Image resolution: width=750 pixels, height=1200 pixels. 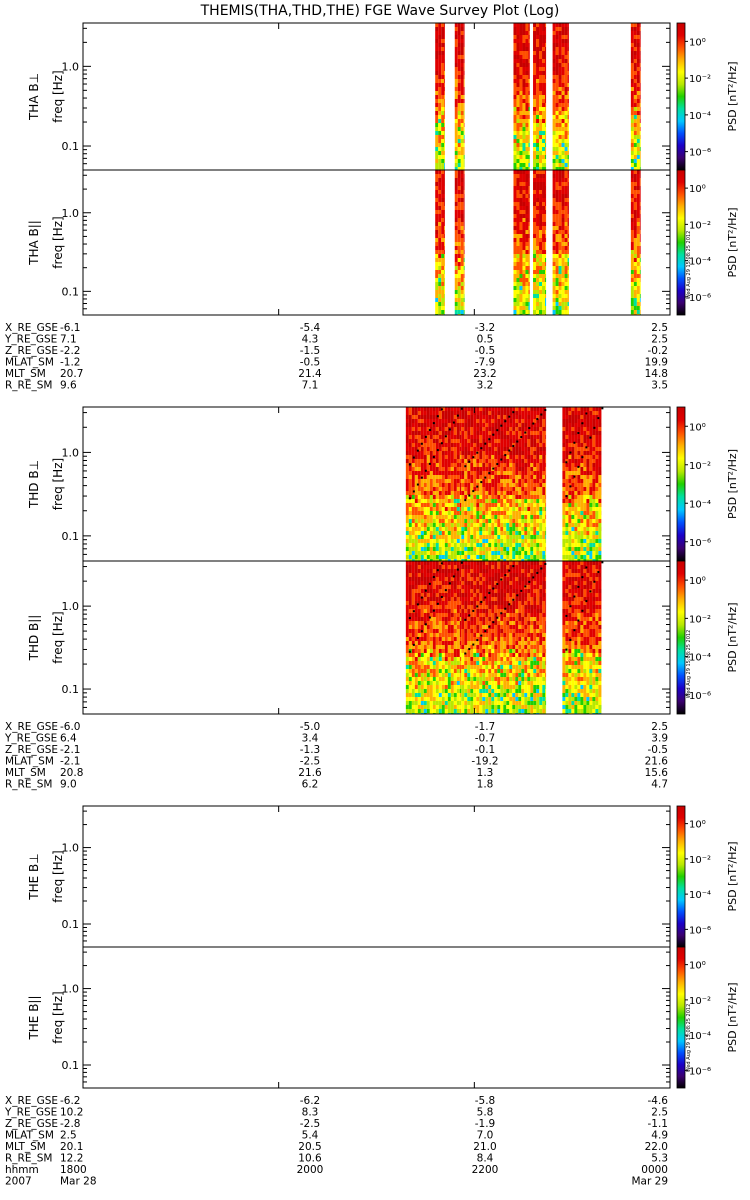 I want to click on ephemeris-value: -0.5, so click(x=485, y=351).